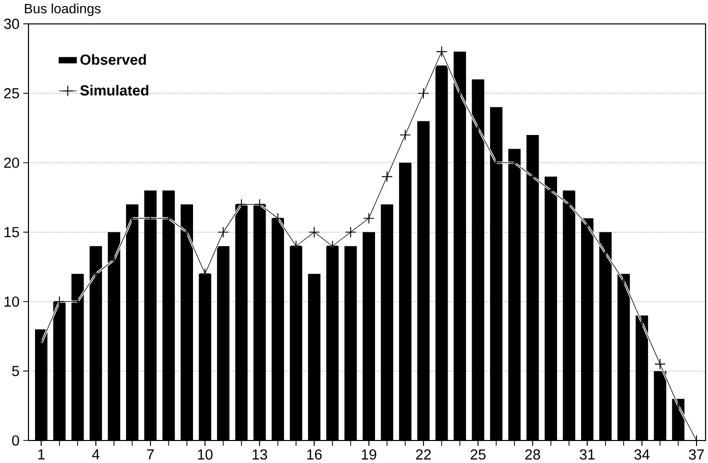 The width and height of the screenshot is (708, 463). Describe the element at coordinates (642, 454) in the screenshot. I see `x-tick-label: 34` at that location.